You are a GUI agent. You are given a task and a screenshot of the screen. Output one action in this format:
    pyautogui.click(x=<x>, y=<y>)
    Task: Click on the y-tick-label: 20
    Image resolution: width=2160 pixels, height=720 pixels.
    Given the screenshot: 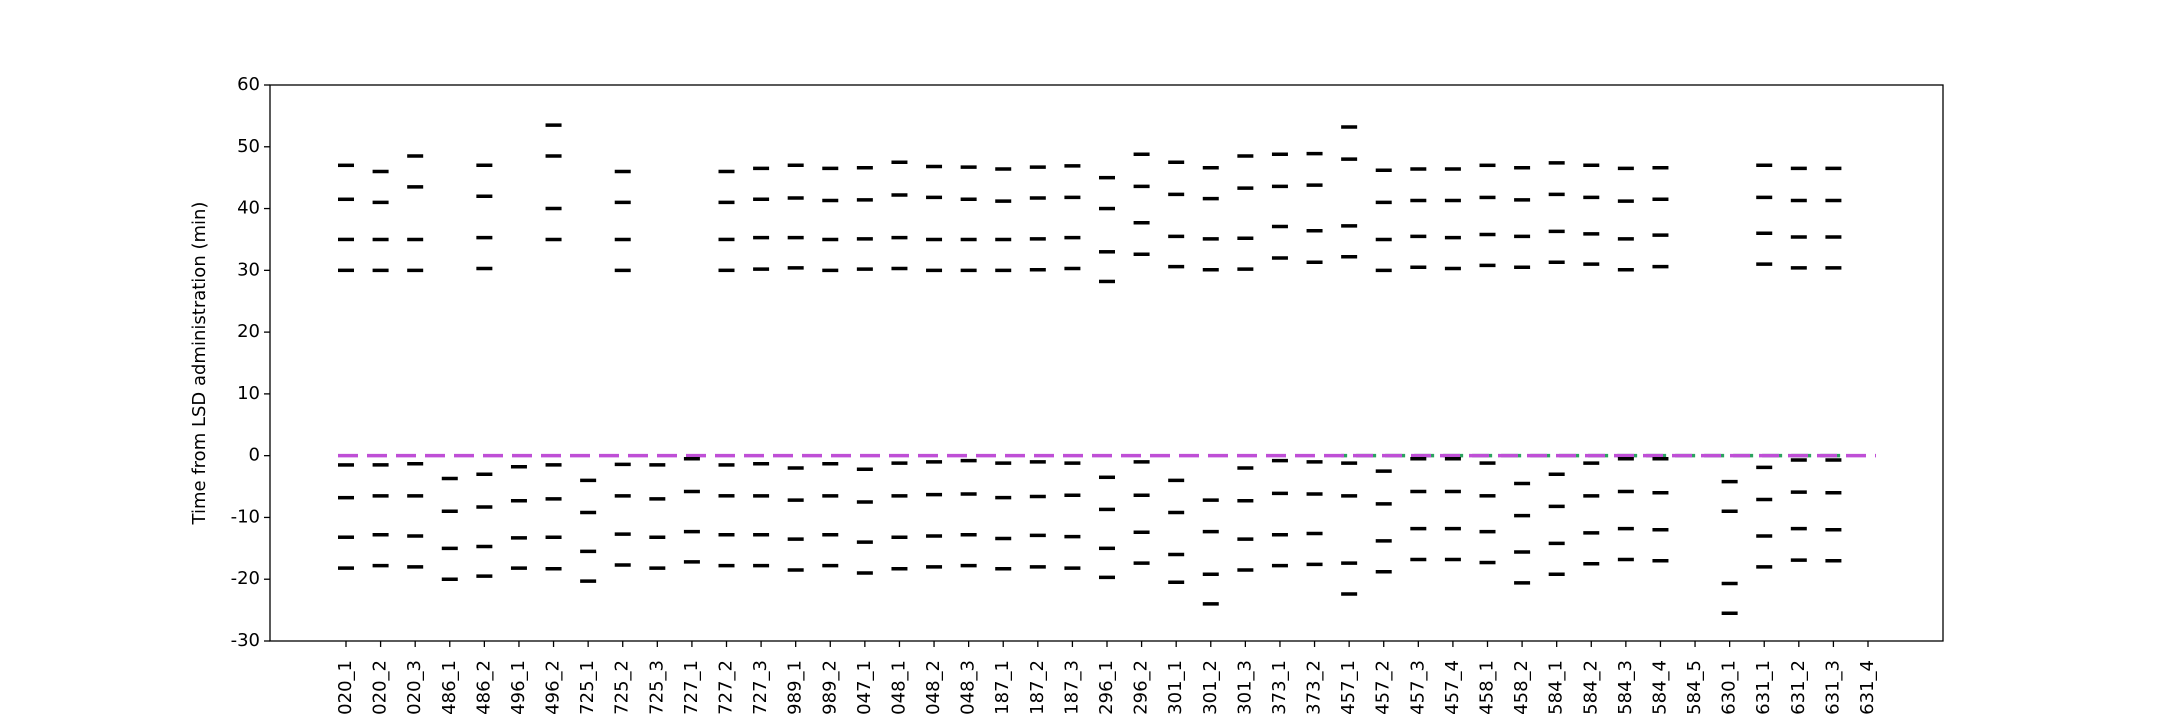 What is the action you would take?
    pyautogui.click(x=248, y=331)
    